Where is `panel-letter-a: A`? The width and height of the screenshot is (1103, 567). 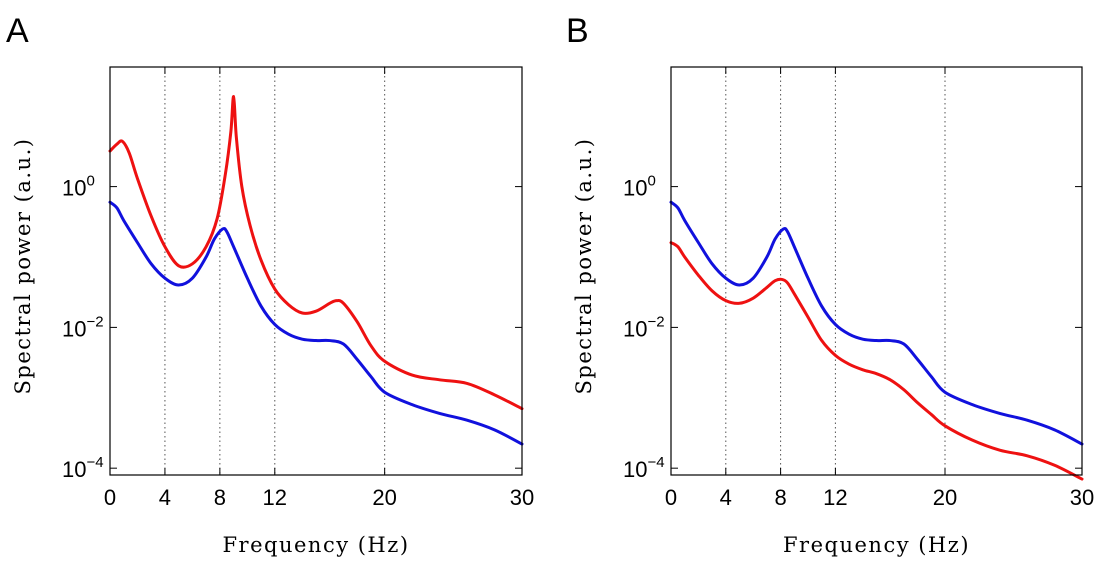
panel-letter-a: A is located at coordinates (17, 31).